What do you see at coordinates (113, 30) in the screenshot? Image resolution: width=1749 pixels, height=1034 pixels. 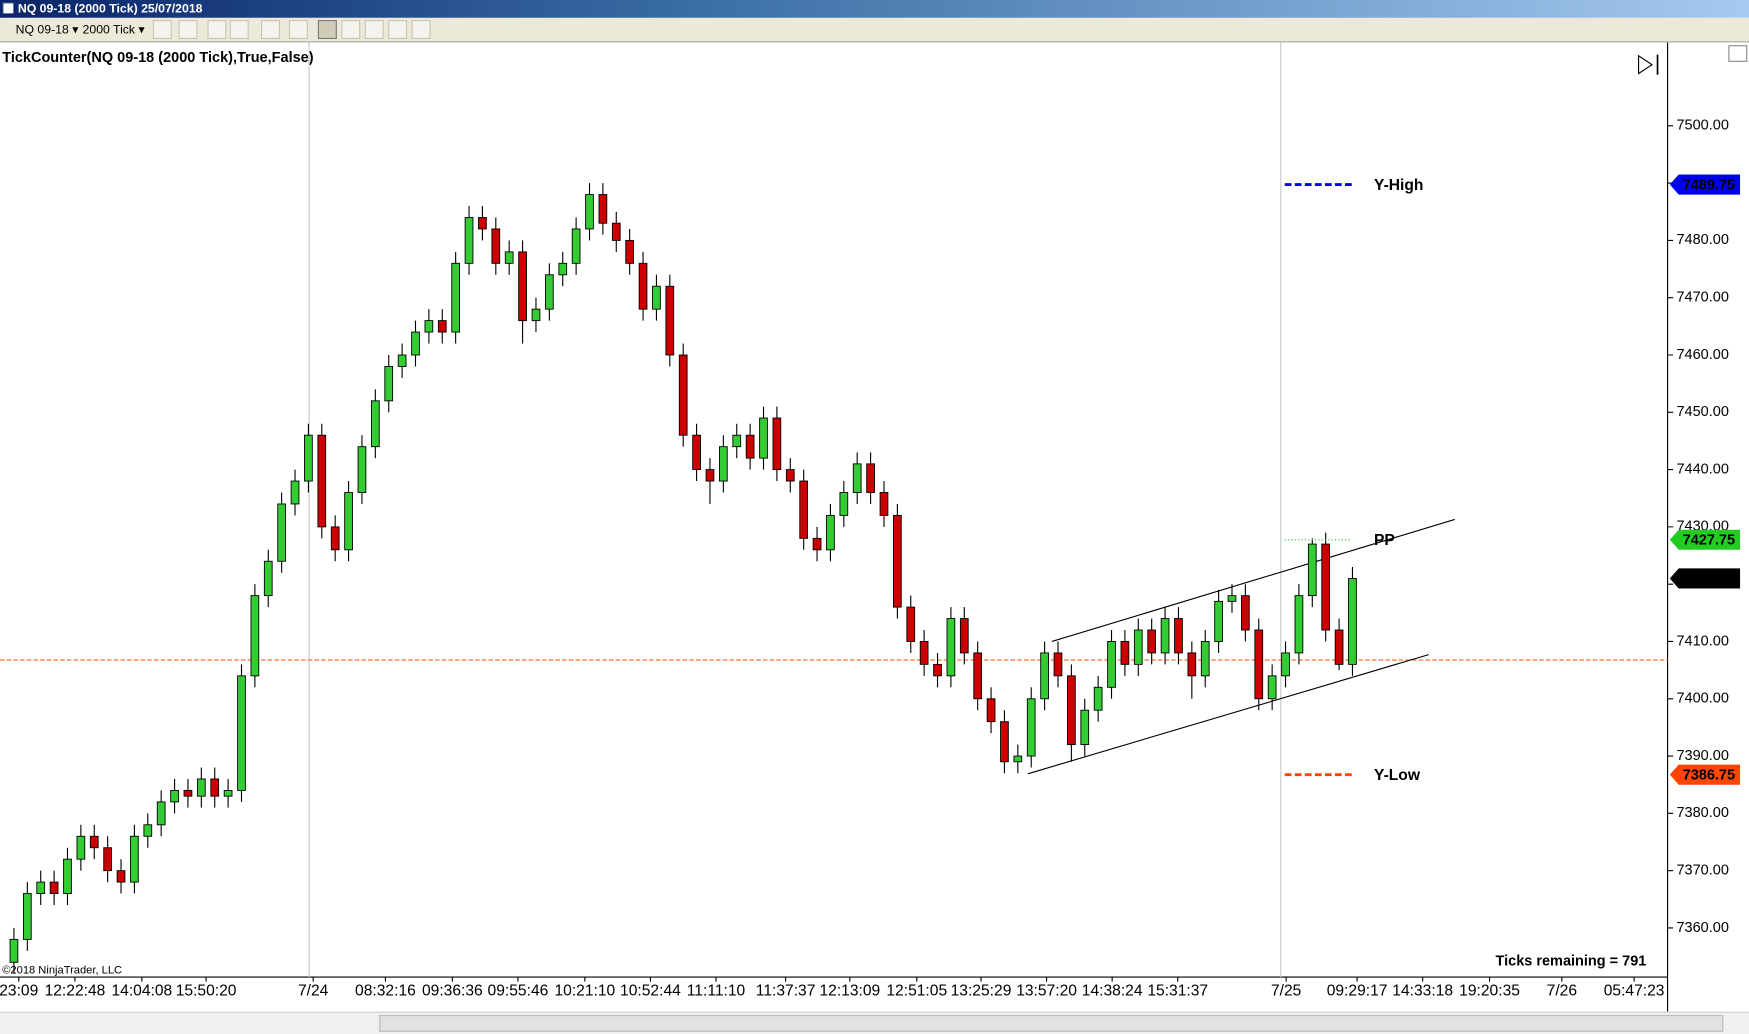 I see `interval-selector: 2000 Tick ▾` at bounding box center [113, 30].